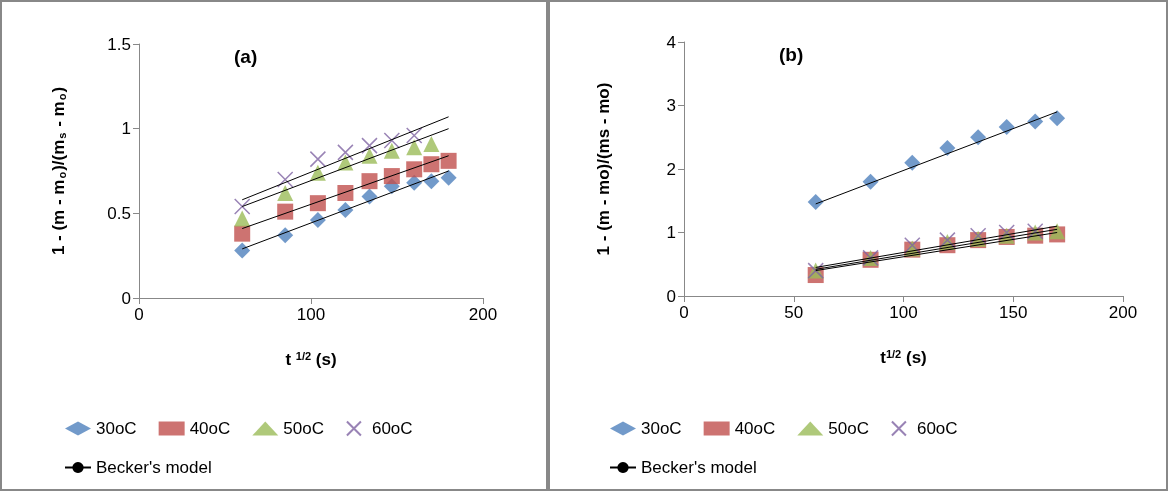 The width and height of the screenshot is (1168, 495). Describe the element at coordinates (311, 359) in the screenshot. I see `x-axis-title: t 1/2 (s)` at that location.